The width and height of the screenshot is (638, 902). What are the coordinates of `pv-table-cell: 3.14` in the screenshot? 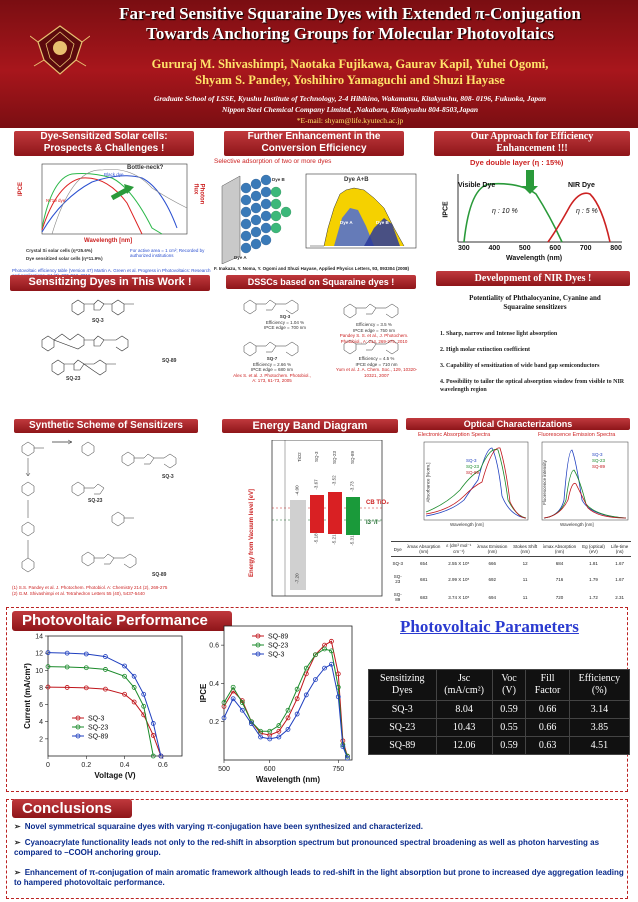 It's located at (599, 709).